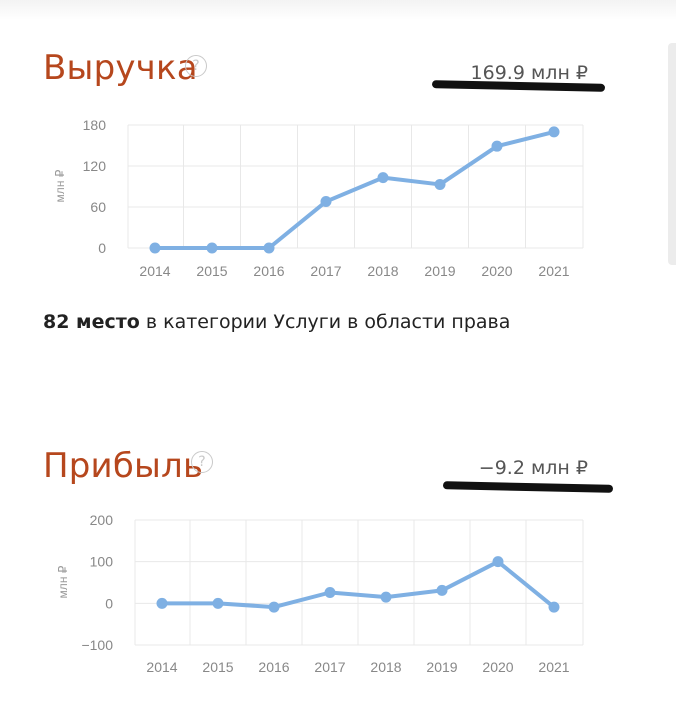 The image size is (676, 702). Describe the element at coordinates (123, 466) in the screenshot. I see `profit-title: Прибыль` at that location.